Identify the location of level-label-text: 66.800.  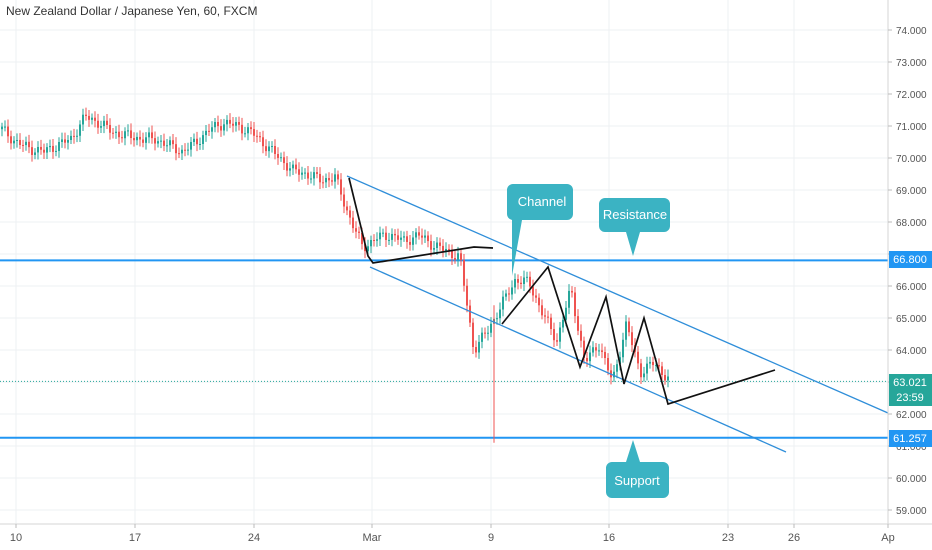
(910, 260).